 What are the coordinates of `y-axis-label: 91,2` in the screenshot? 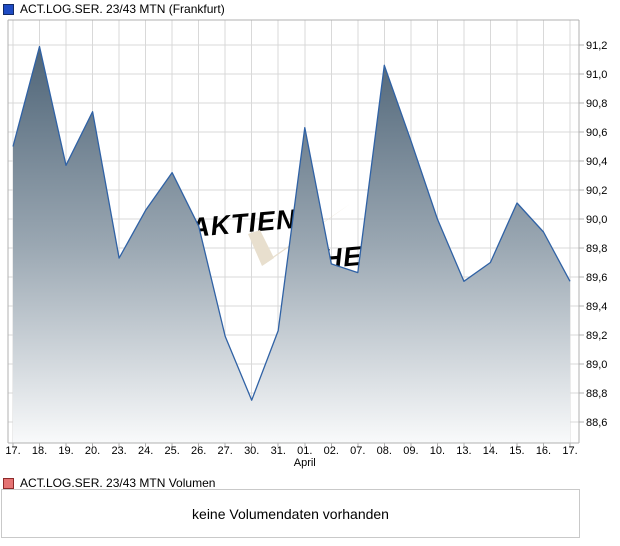 It's located at (596, 46).